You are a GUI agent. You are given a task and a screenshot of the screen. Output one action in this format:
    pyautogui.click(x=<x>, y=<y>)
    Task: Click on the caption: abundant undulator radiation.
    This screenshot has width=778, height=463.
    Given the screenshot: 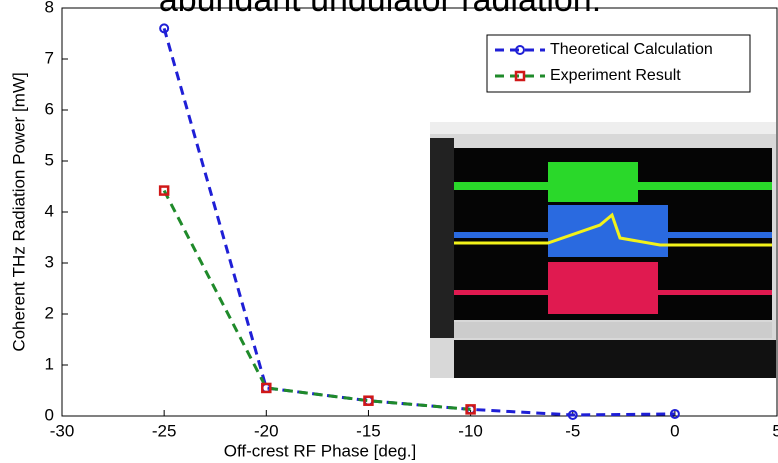 What is the action you would take?
    pyautogui.click(x=380, y=9)
    